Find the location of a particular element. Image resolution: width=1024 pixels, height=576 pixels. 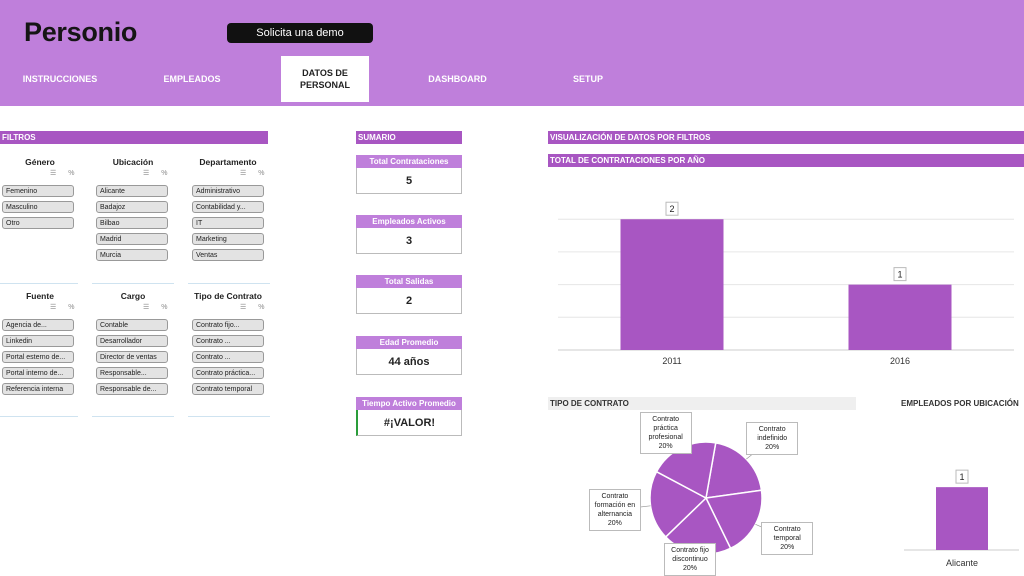

filter-chip: Murcia is located at coordinates (132, 255).